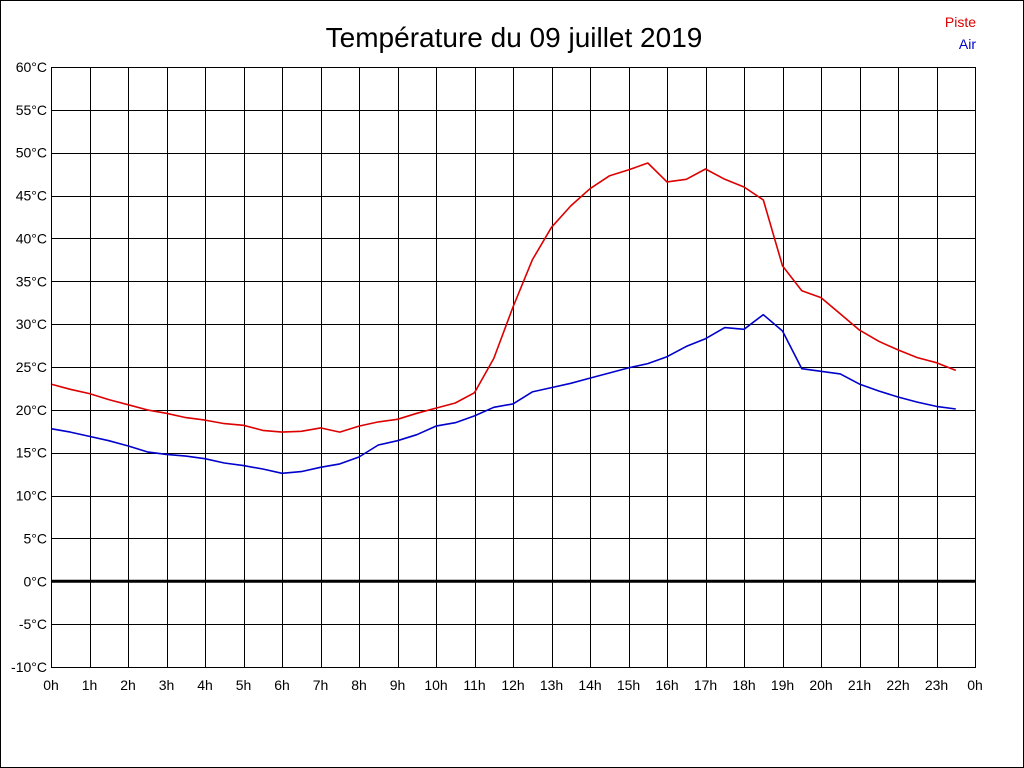 The image size is (1024, 768). I want to click on x-tick-label: 6h, so click(282, 685).